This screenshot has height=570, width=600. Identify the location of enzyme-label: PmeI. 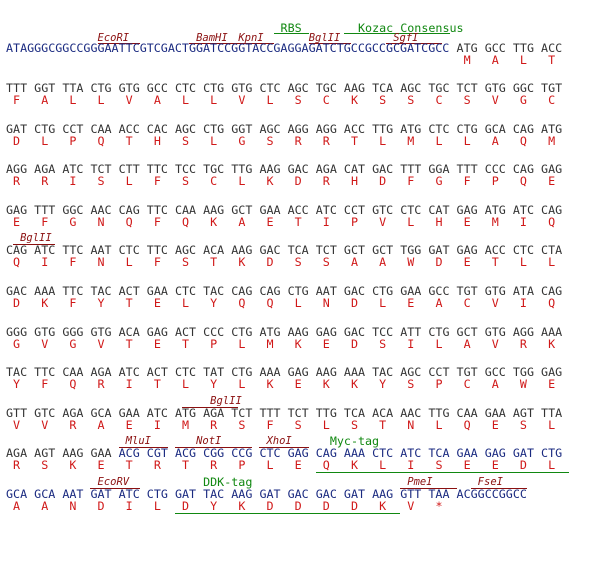
(420, 482).